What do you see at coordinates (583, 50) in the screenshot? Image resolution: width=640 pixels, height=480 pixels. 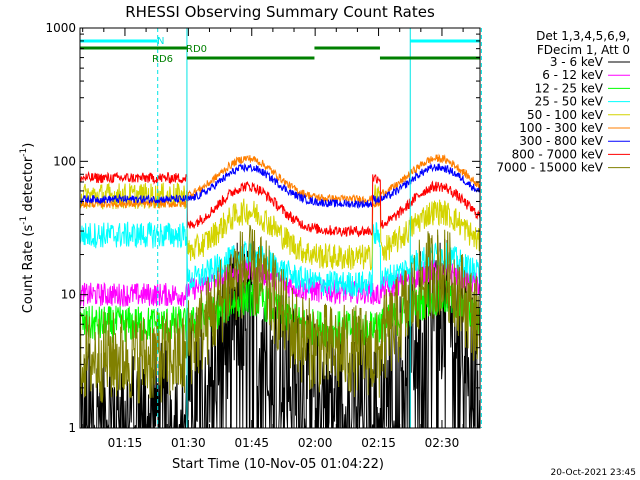 I see `info-line: FDecim 1, Att 0` at bounding box center [583, 50].